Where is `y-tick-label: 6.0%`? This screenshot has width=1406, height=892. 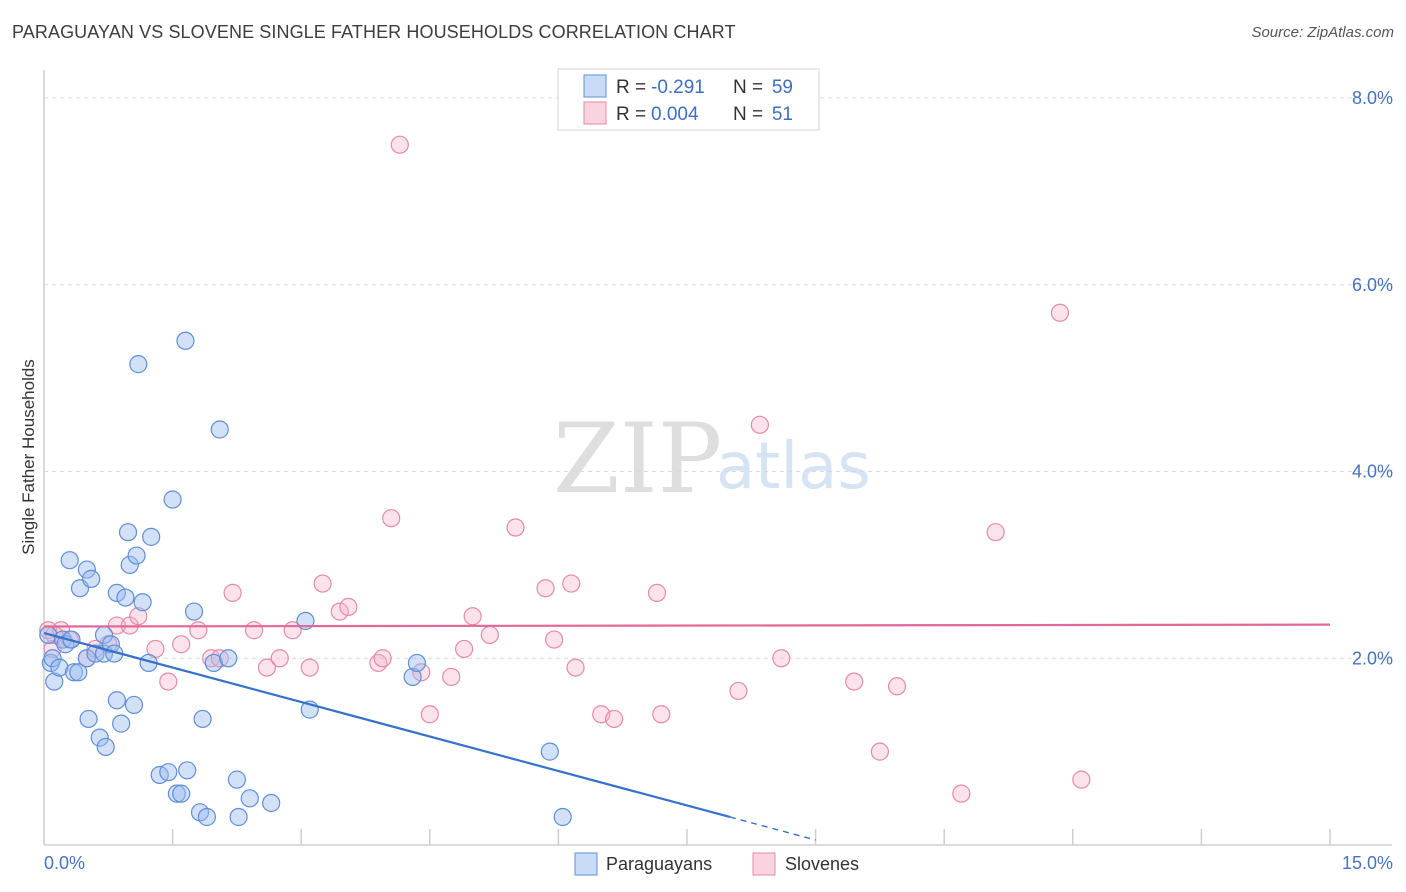
y-tick-label: 6.0% is located at coordinates (1372, 285).